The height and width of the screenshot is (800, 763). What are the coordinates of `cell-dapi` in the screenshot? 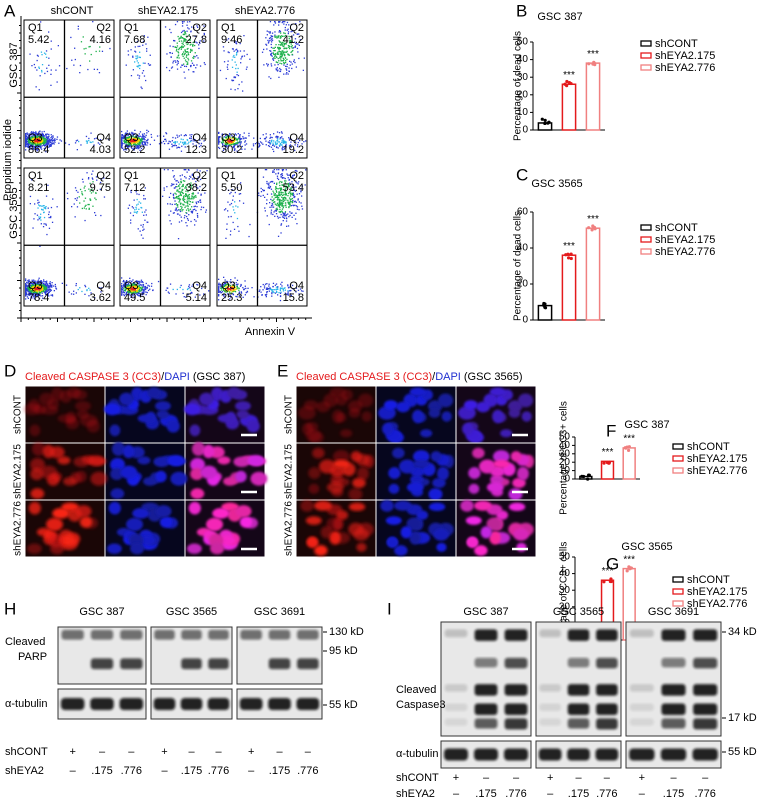 It's located at (403, 506).